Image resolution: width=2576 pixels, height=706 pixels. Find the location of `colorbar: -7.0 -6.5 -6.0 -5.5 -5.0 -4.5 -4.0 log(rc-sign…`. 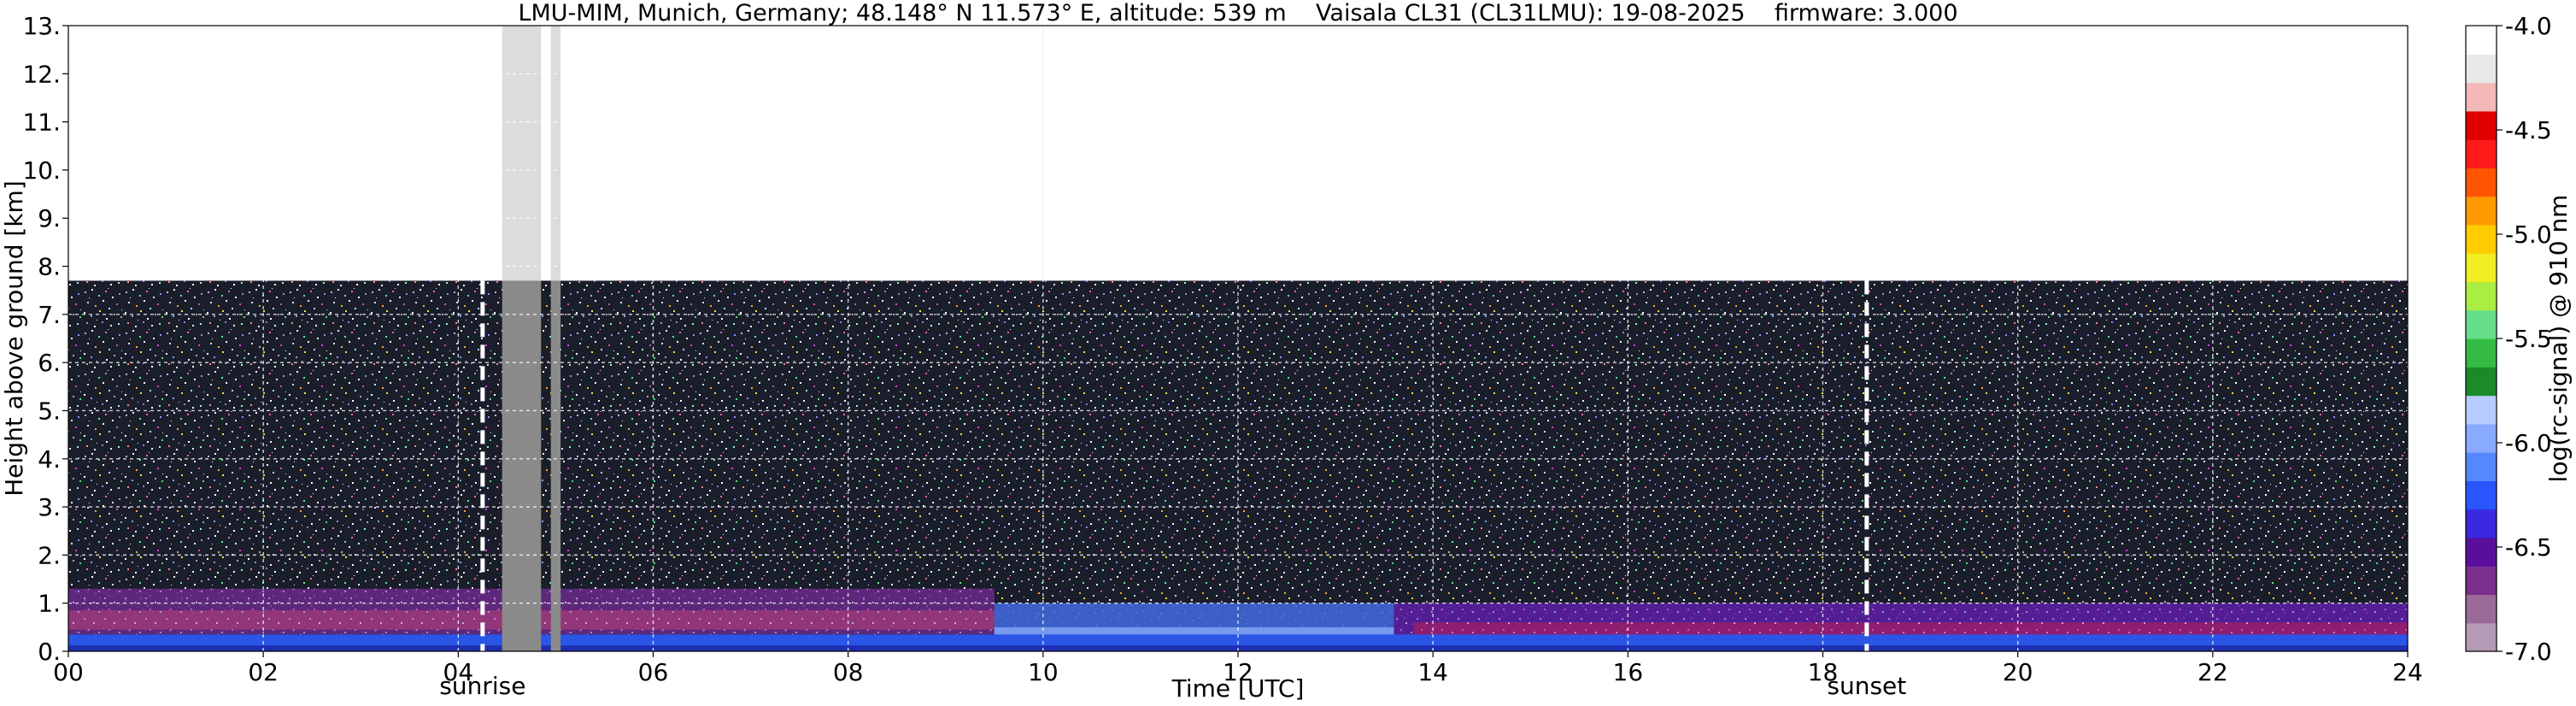

colorbar: -7.0 -6.5 -6.0 -5.5 -5.0 -4.5 -4.0 log(rc-sign… is located at coordinates (2519, 339).